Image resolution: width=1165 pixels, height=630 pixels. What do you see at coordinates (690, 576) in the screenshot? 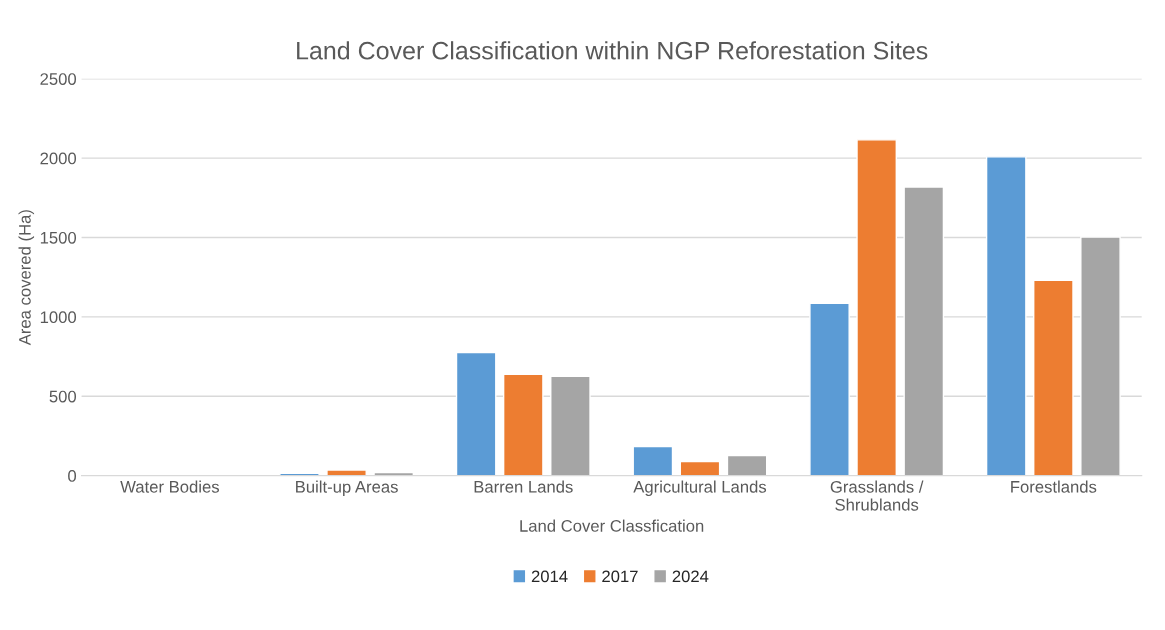
I see `legend-label: 2024` at bounding box center [690, 576].